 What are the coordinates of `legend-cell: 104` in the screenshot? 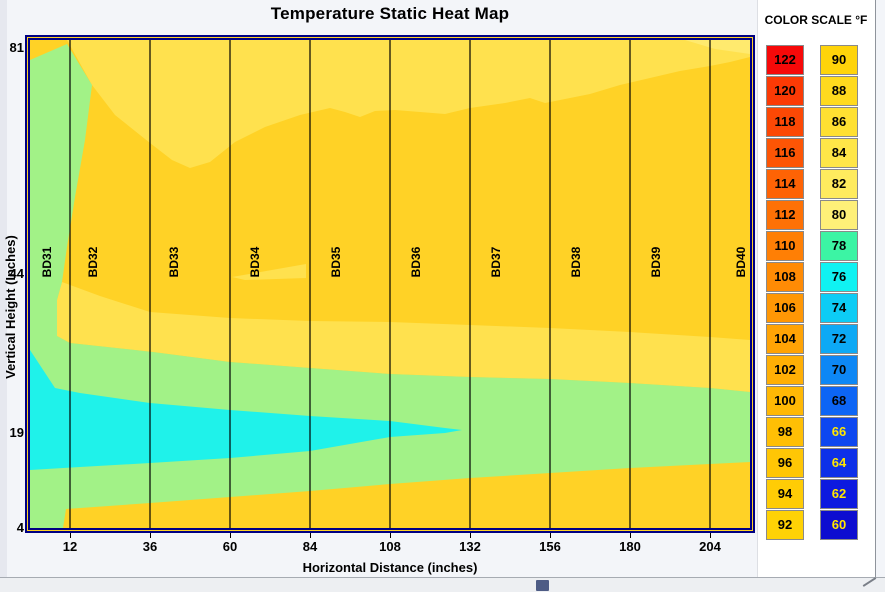 It's located at (785, 339).